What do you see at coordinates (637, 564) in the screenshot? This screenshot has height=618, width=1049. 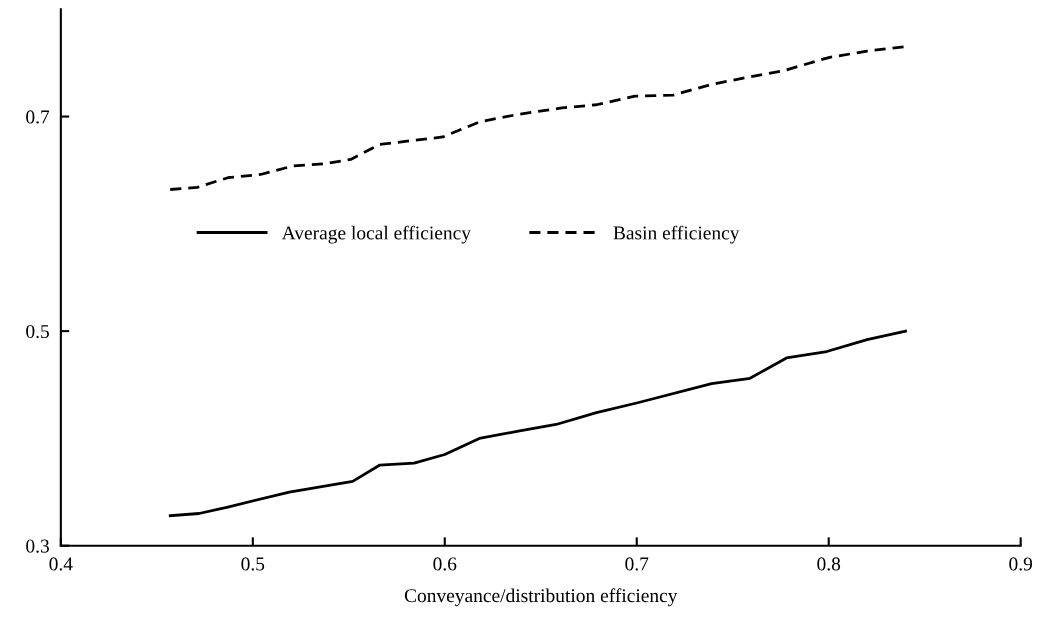 I see `x-tick-label: 0.7` at bounding box center [637, 564].